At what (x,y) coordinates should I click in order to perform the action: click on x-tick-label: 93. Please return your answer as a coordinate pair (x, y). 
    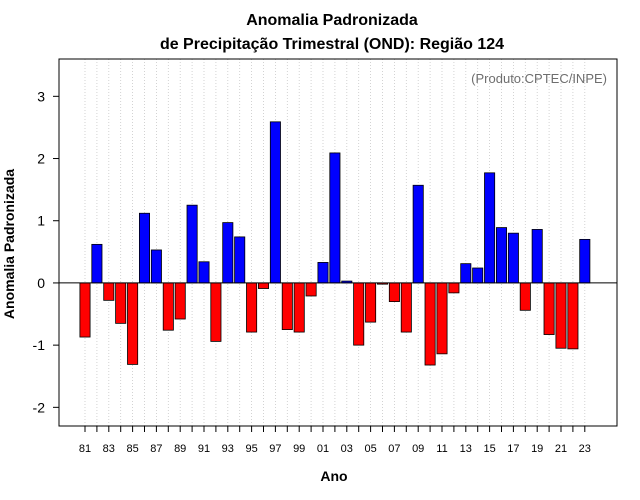
    Looking at the image, I should click on (228, 449).